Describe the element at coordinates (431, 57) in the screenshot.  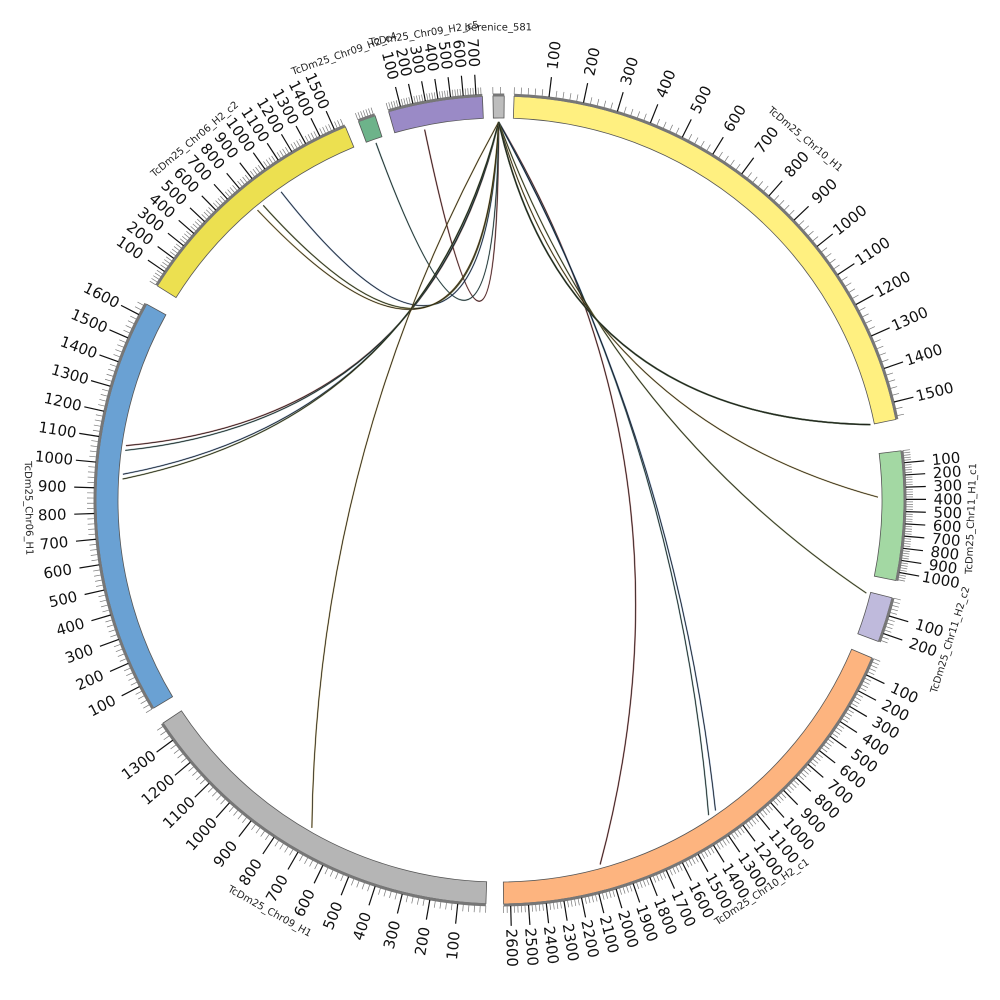
I see `tick-label: 400` at that location.